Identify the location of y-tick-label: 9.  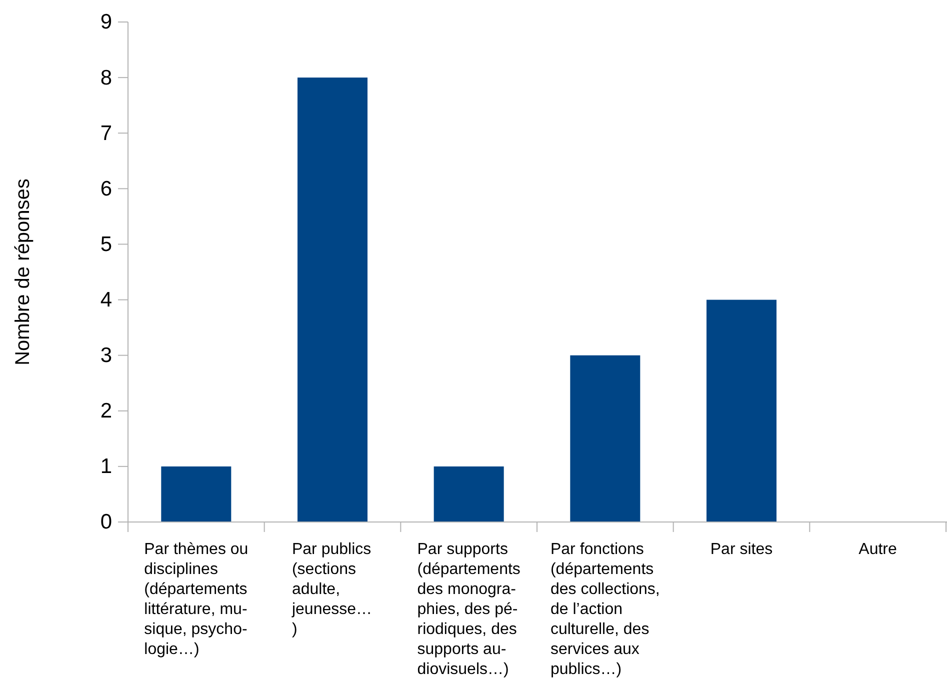
(106, 22).